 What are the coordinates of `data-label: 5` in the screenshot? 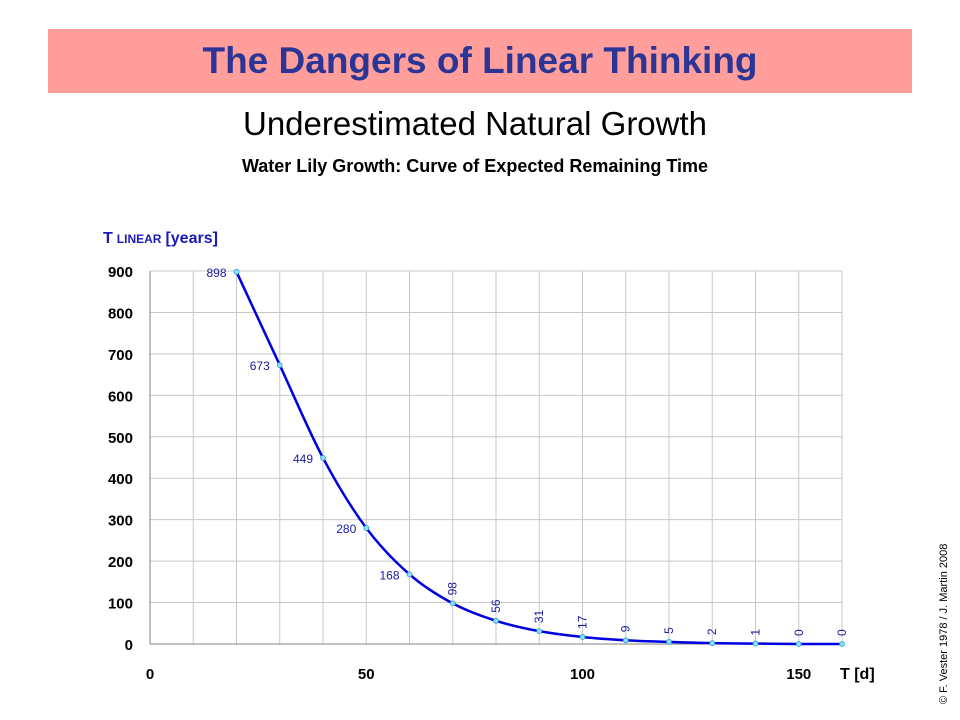 It's located at (669, 630).